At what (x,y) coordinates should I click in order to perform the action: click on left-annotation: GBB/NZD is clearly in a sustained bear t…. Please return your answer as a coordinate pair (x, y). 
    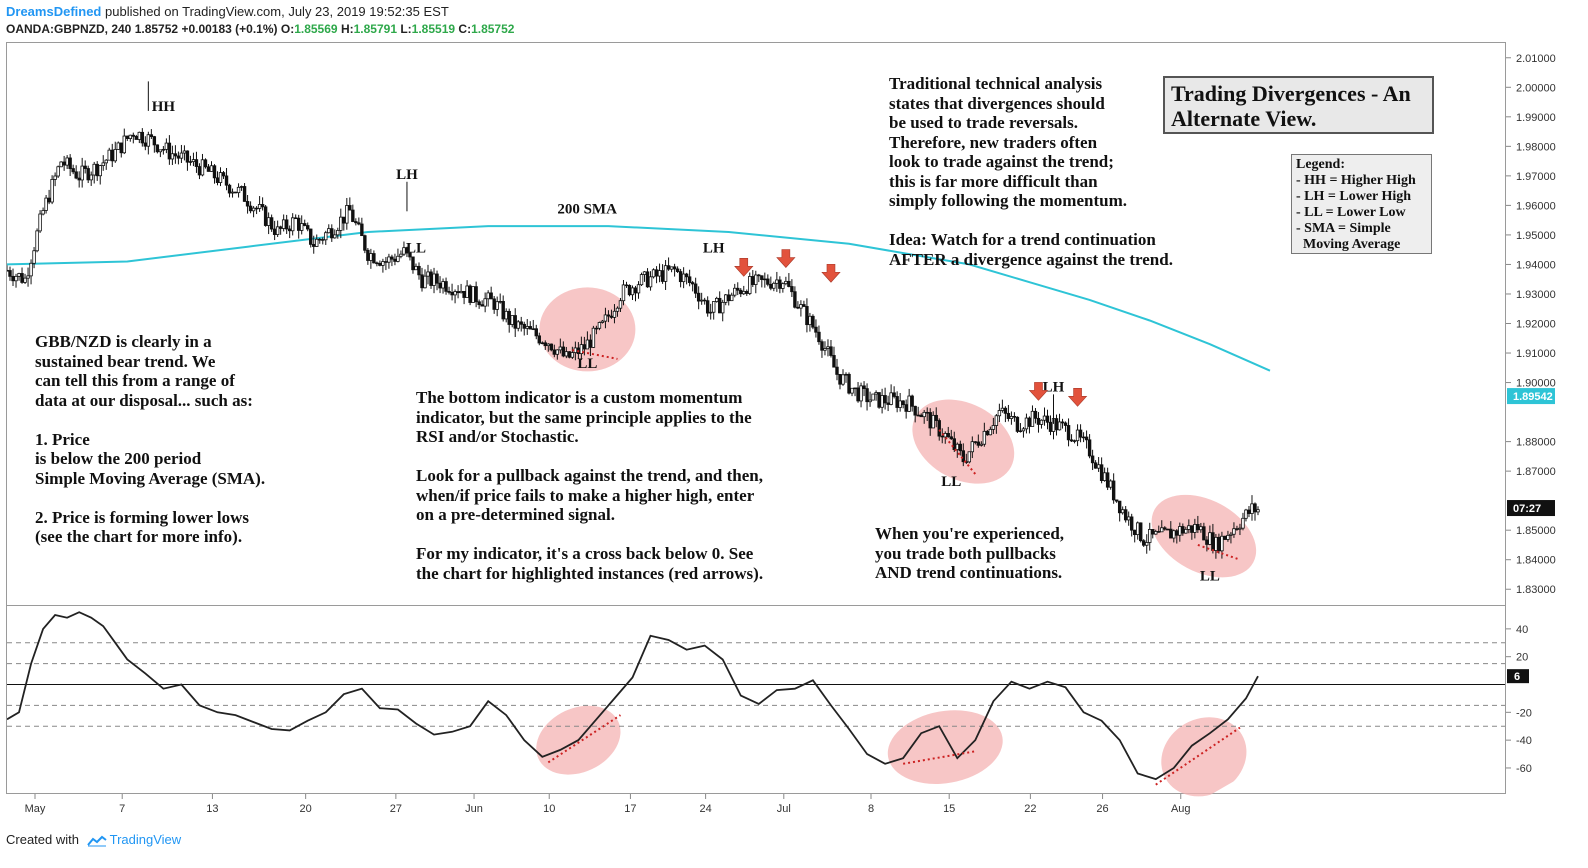
    Looking at the image, I should click on (150, 439).